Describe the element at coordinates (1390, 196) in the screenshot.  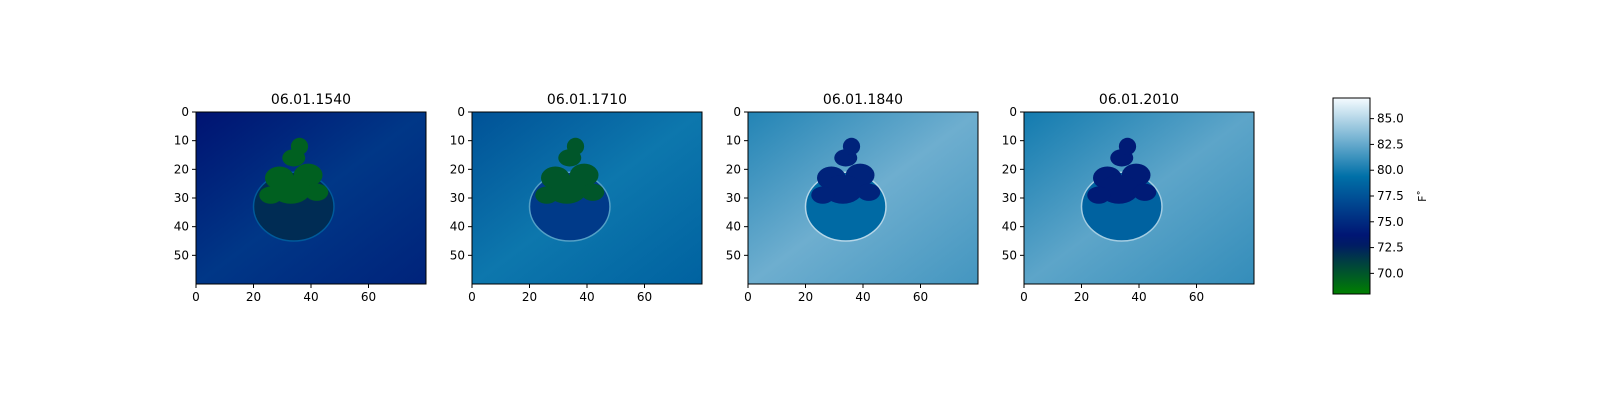
I see `colorbar-tick-label: 77.5` at that location.